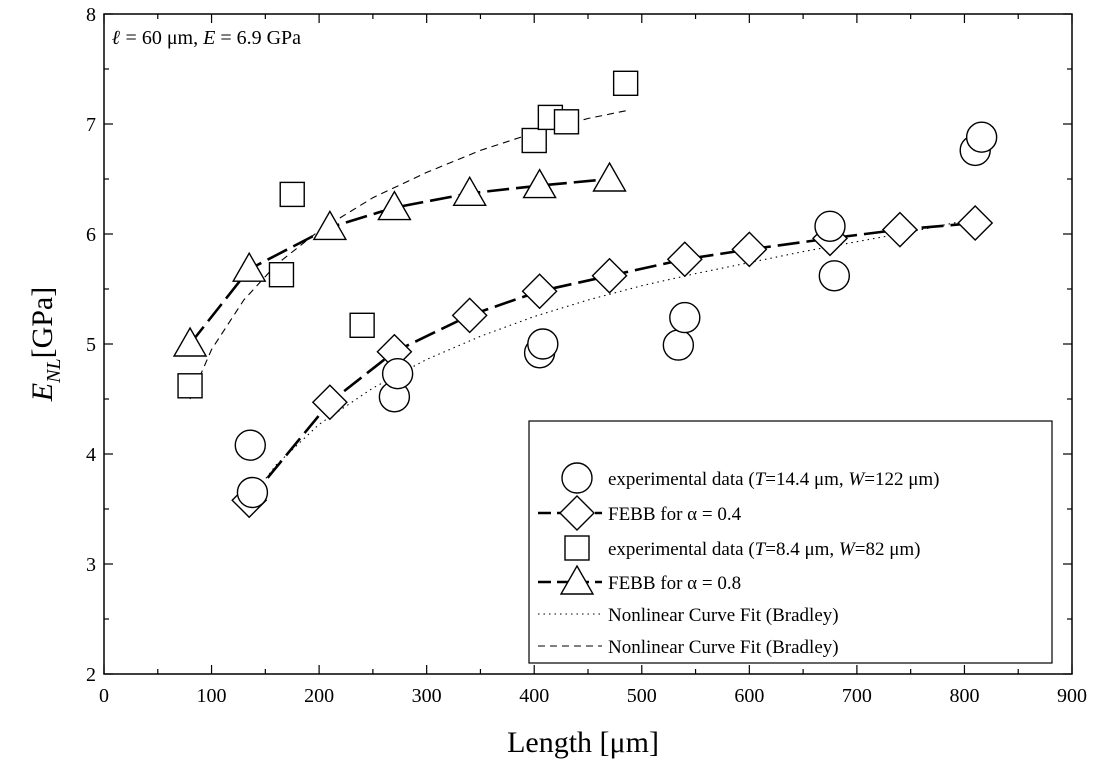  What do you see at coordinates (91, 455) in the screenshot?
I see `y-tick-label: 4` at bounding box center [91, 455].